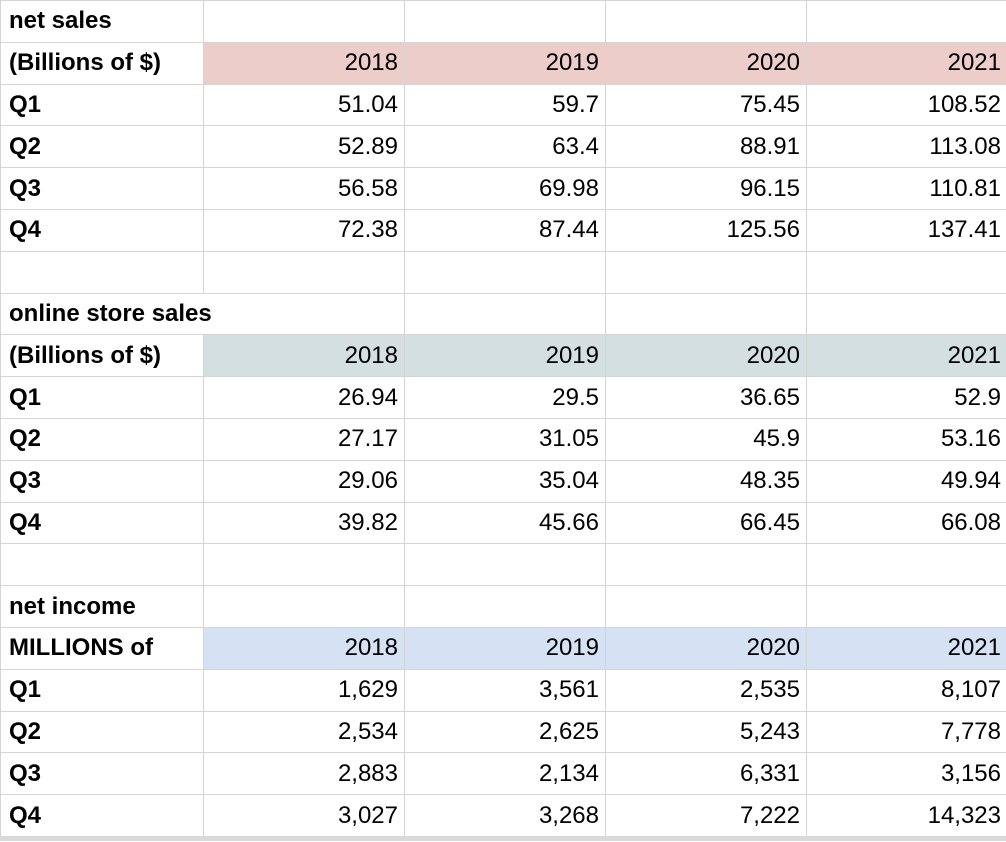  Describe the element at coordinates (906, 147) in the screenshot. I see `cell-value: 113.08` at that location.